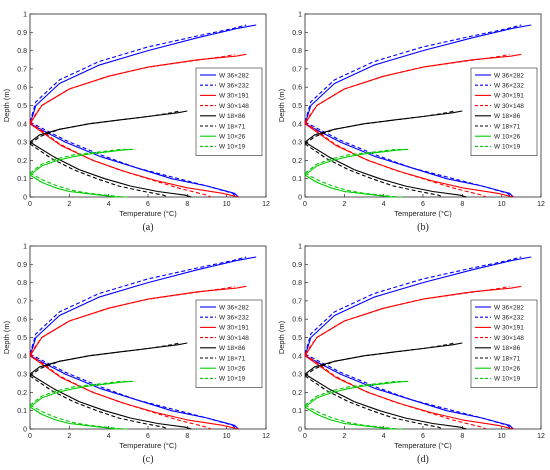 This screenshot has width=550, height=470. I want to click on panel-label: (d), so click(423, 459).